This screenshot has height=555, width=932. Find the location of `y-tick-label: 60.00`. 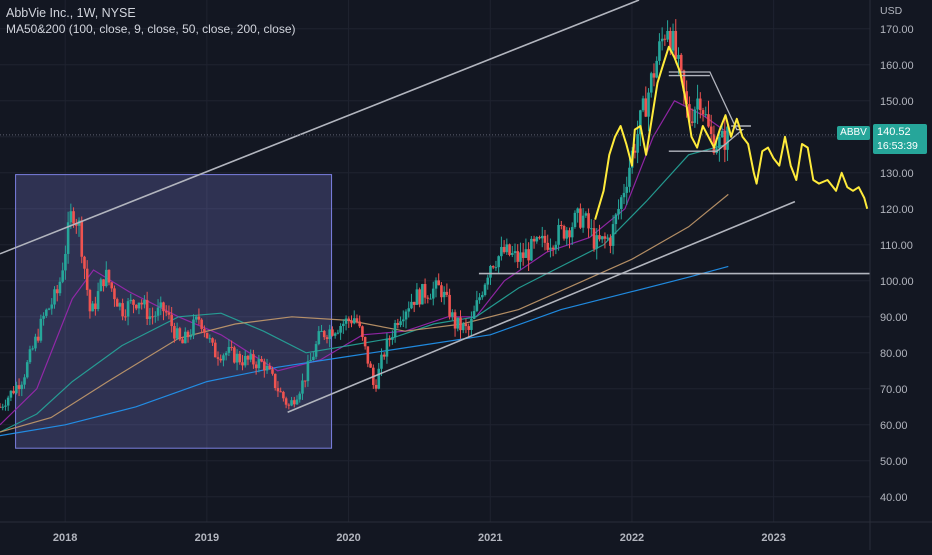

y-tick-label: 60.00 is located at coordinates (894, 426).